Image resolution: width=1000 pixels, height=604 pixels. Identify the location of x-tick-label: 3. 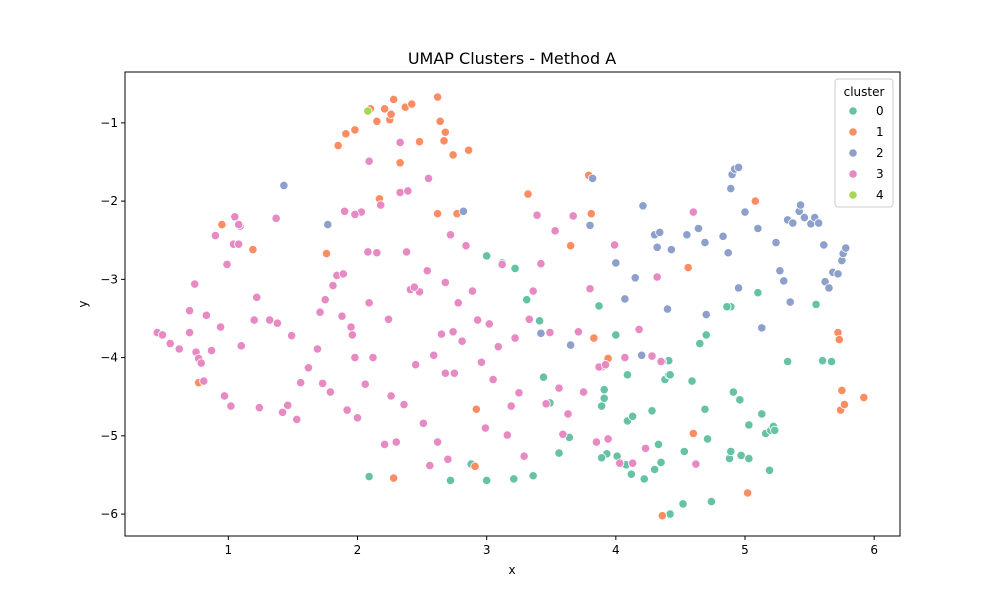
(487, 550).